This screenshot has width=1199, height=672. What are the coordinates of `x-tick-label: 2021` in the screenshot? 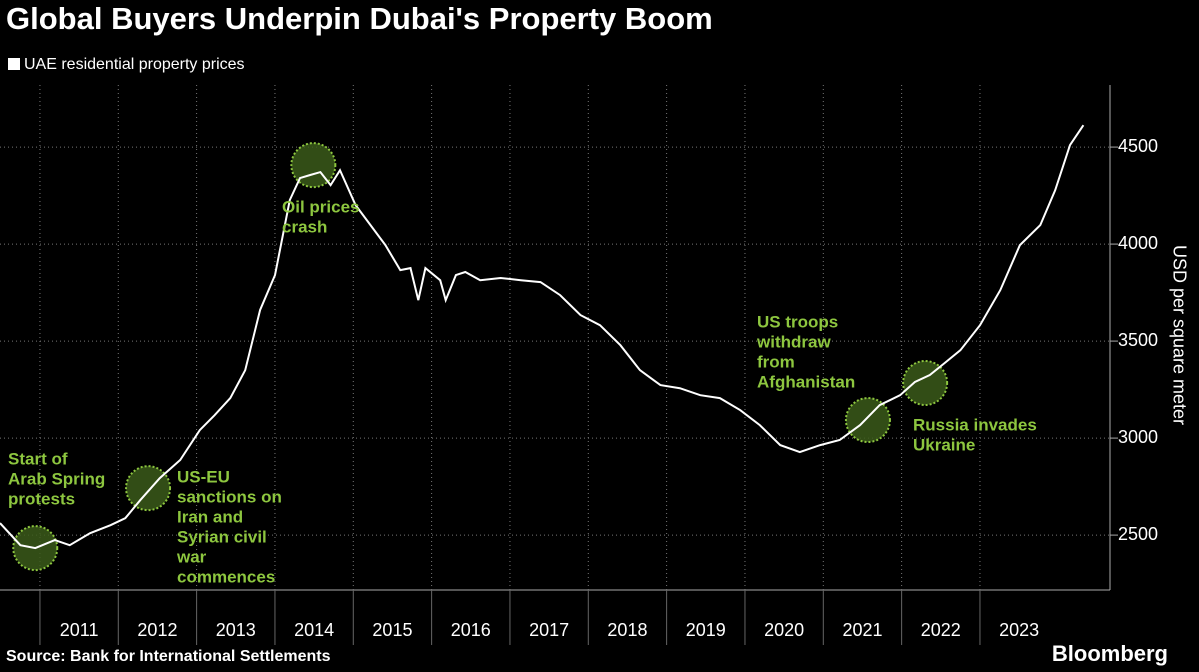 It's located at (862, 630).